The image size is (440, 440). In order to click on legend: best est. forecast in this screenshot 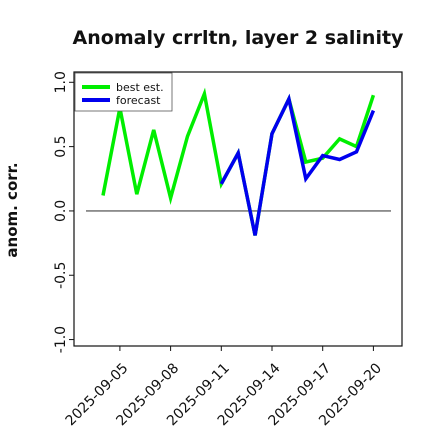, I will do `click(123, 92)`.